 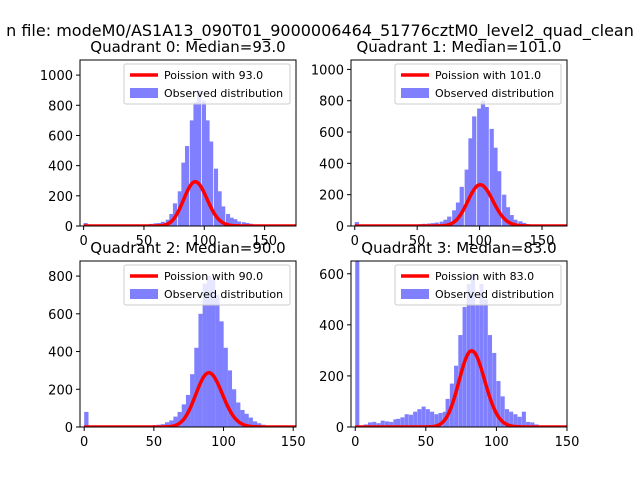 I want to click on legend-label-poisson: Poission with 83.0, so click(x=484, y=276).